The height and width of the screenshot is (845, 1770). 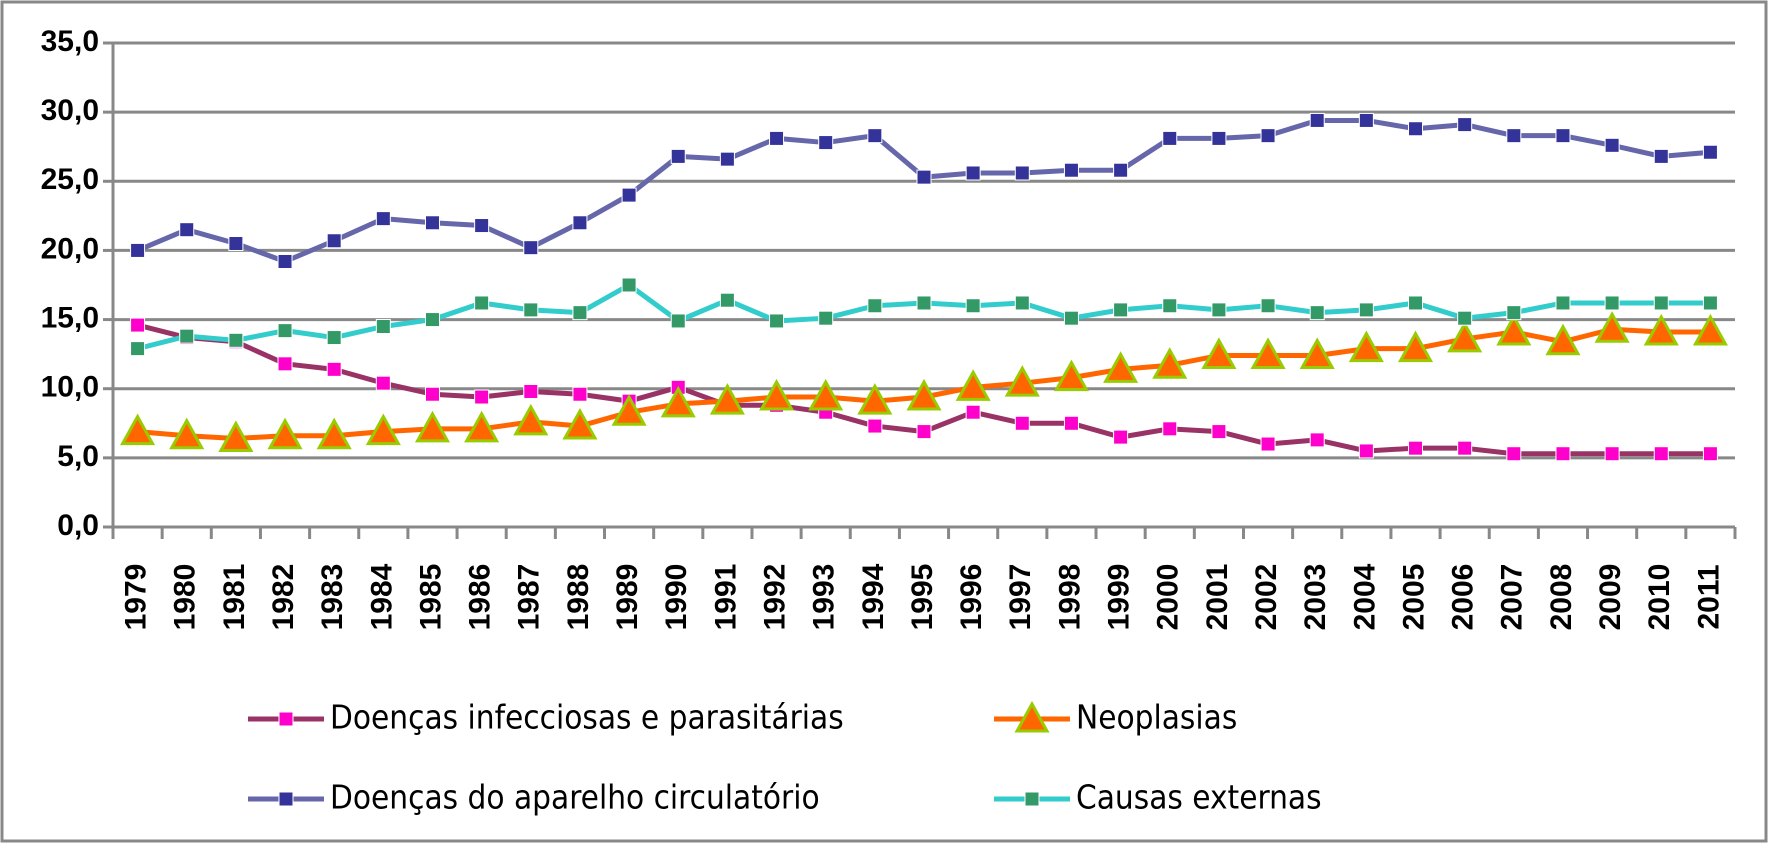 What do you see at coordinates (1610, 597) in the screenshot?
I see `x-tick-label: 2009` at bounding box center [1610, 597].